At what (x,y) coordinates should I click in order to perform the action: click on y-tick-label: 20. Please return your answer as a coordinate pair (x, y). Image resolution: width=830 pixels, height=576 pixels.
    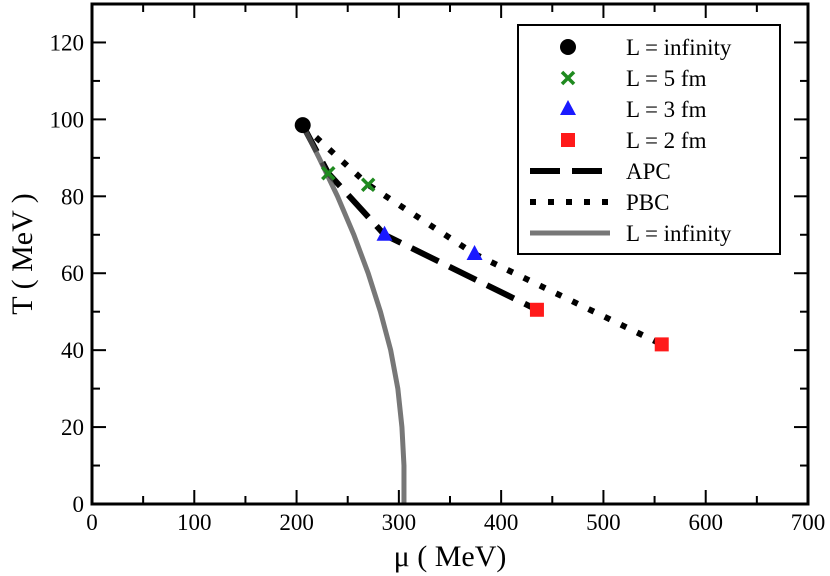
    Looking at the image, I should click on (72, 427).